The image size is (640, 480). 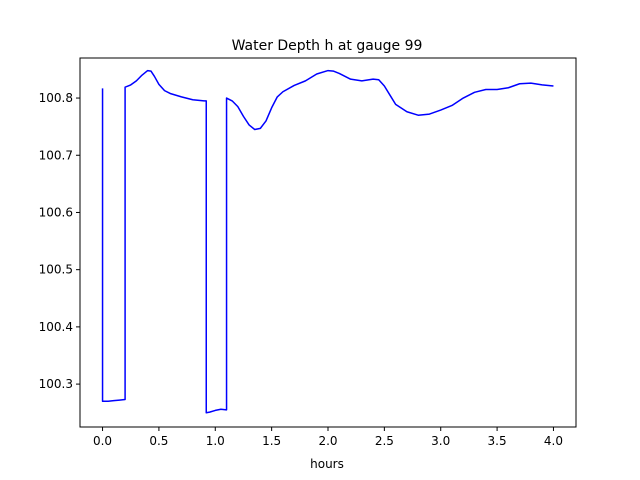 I want to click on x-tick-label: 2.5, so click(x=384, y=441).